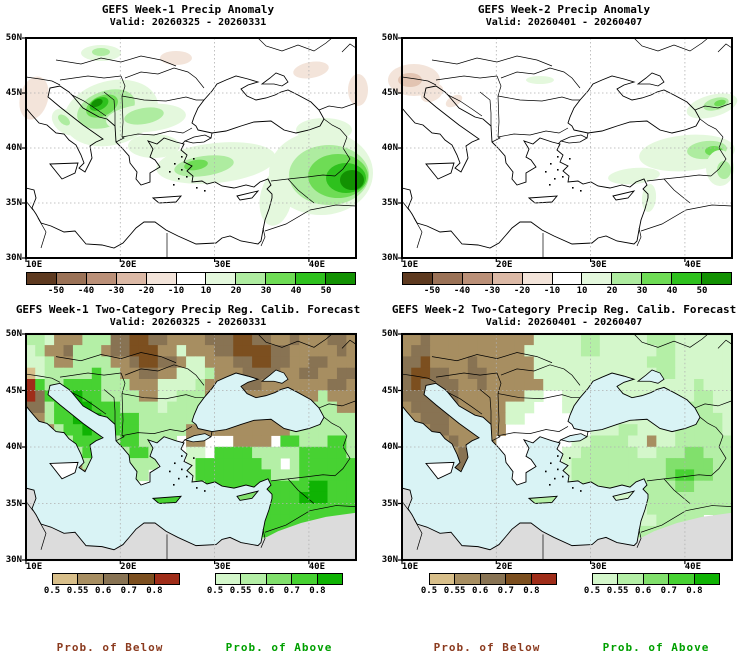  Describe the element at coordinates (480, 591) in the screenshot. I see `colorbar-tick-label: 0.6` at that location.